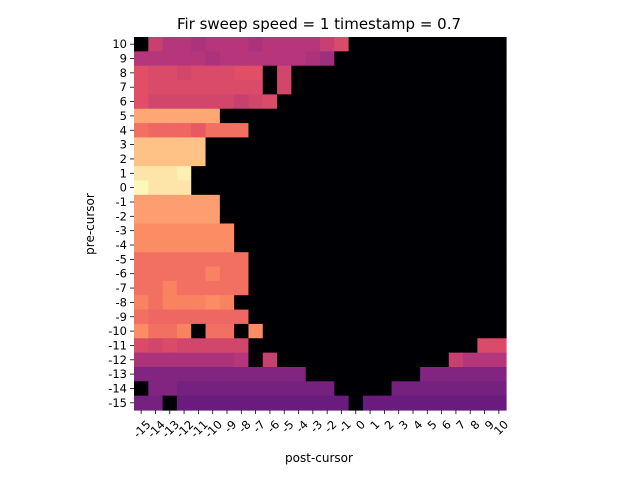 This screenshot has width=640, height=480. Describe the element at coordinates (123, 145) in the screenshot. I see `y-tick-label: 3` at that location.